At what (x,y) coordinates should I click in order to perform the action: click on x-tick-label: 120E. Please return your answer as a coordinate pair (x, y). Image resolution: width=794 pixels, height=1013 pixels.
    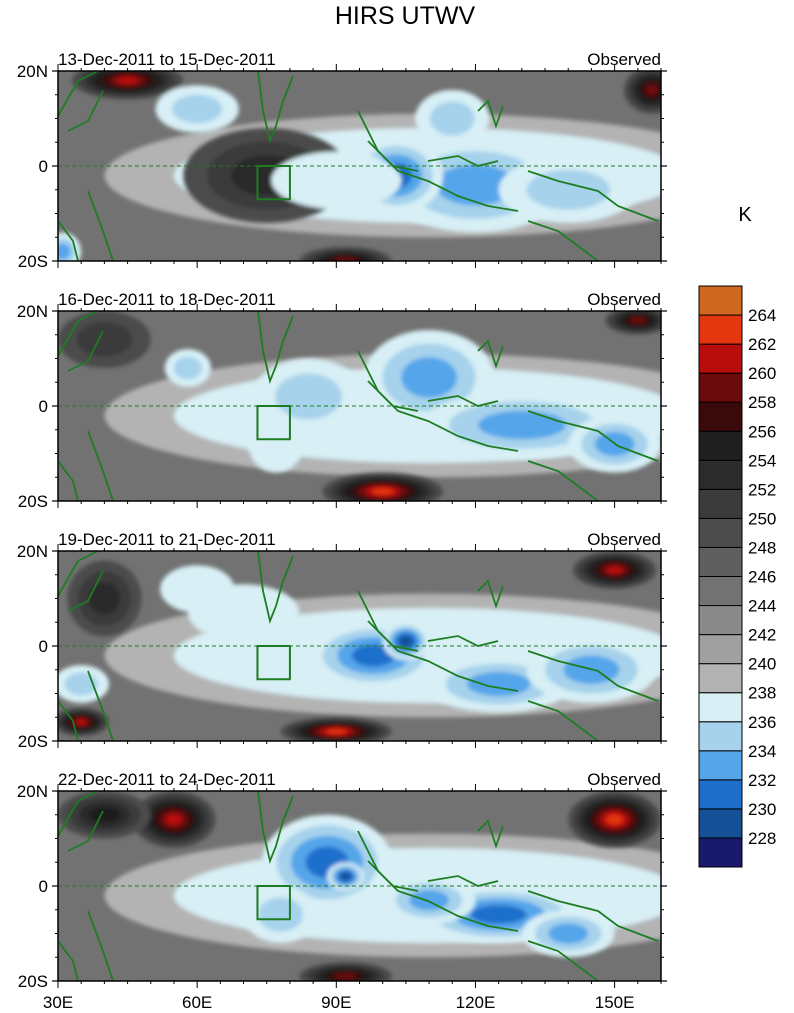
    Looking at the image, I should click on (476, 1002).